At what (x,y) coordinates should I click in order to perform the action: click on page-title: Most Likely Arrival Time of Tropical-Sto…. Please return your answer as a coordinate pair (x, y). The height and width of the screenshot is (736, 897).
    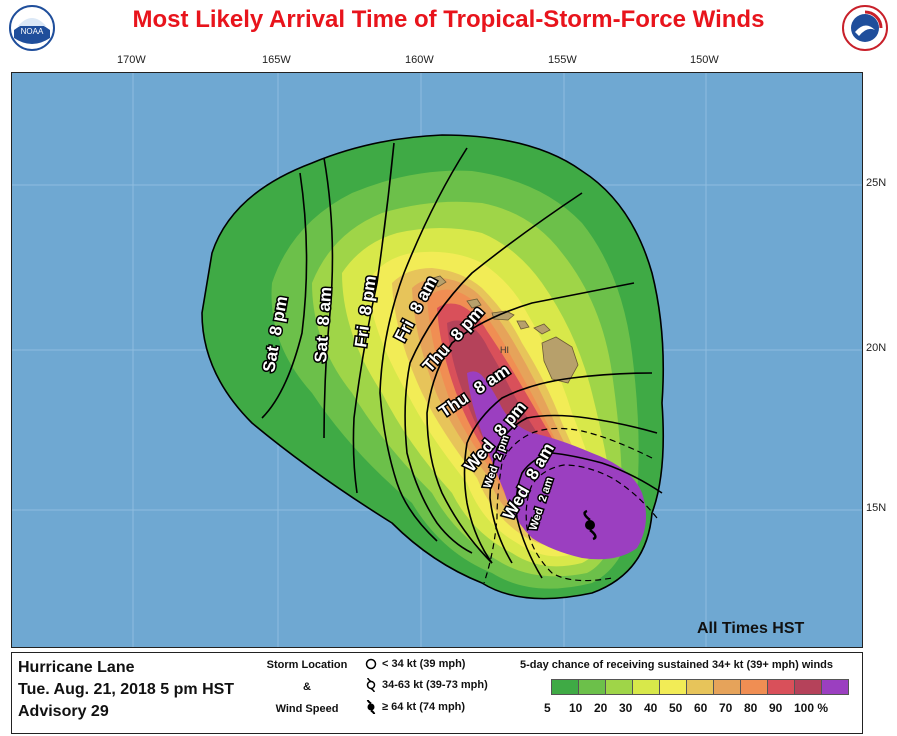
    Looking at the image, I should click on (448, 19).